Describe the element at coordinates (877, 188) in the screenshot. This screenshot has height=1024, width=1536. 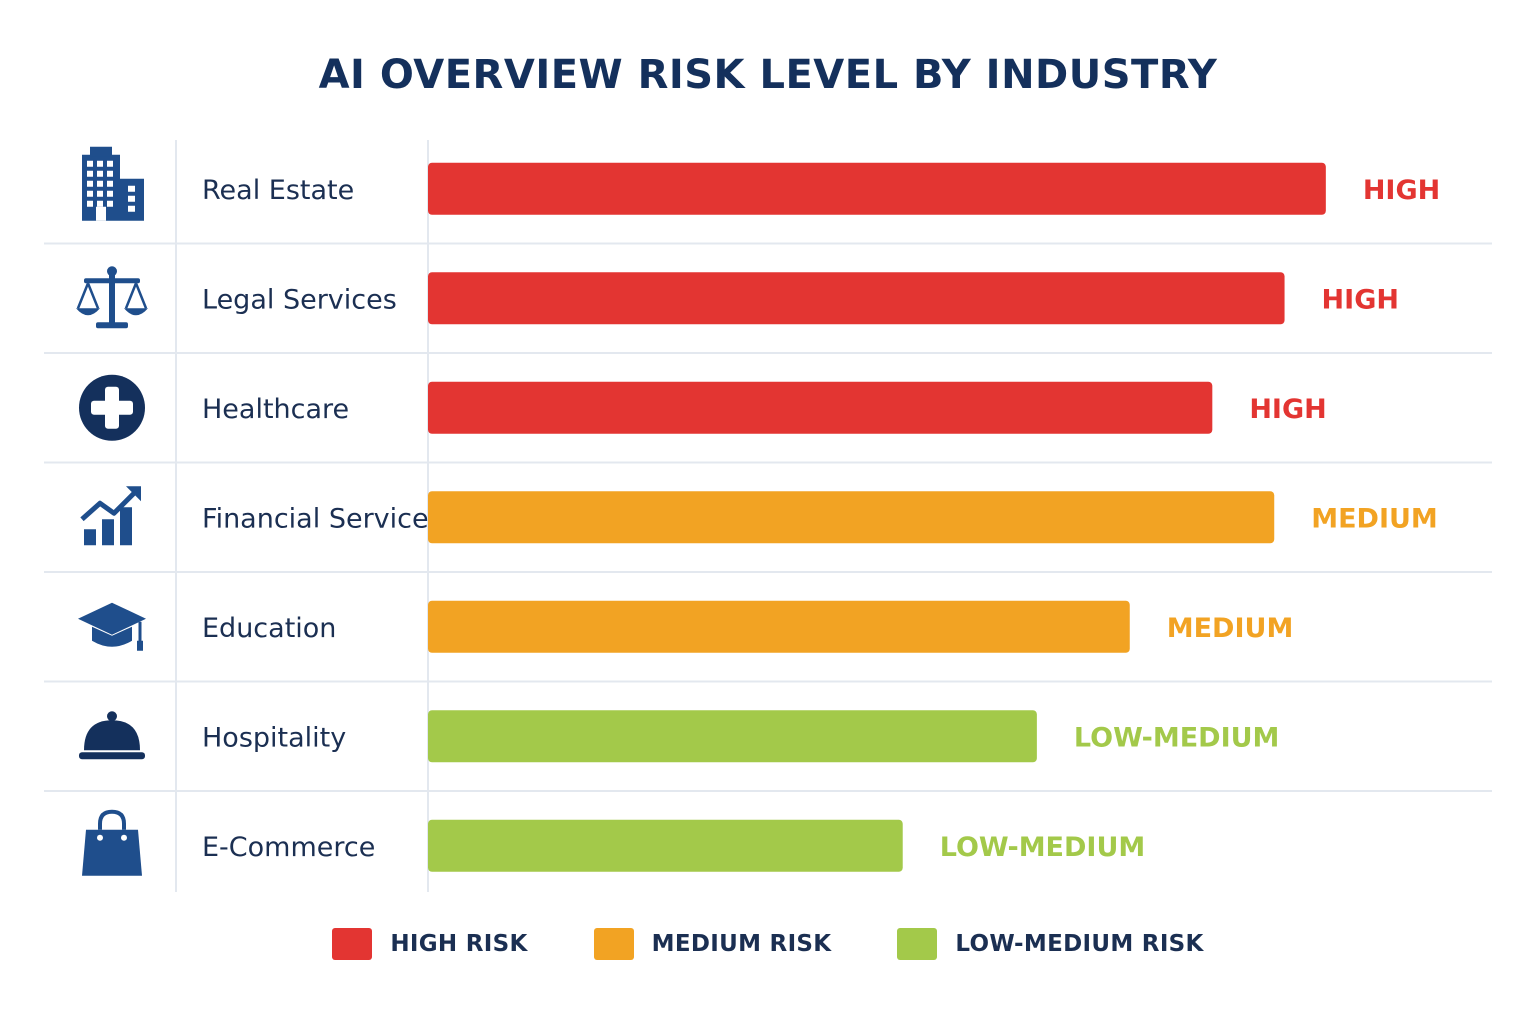
I see `bar-real-estate` at that location.